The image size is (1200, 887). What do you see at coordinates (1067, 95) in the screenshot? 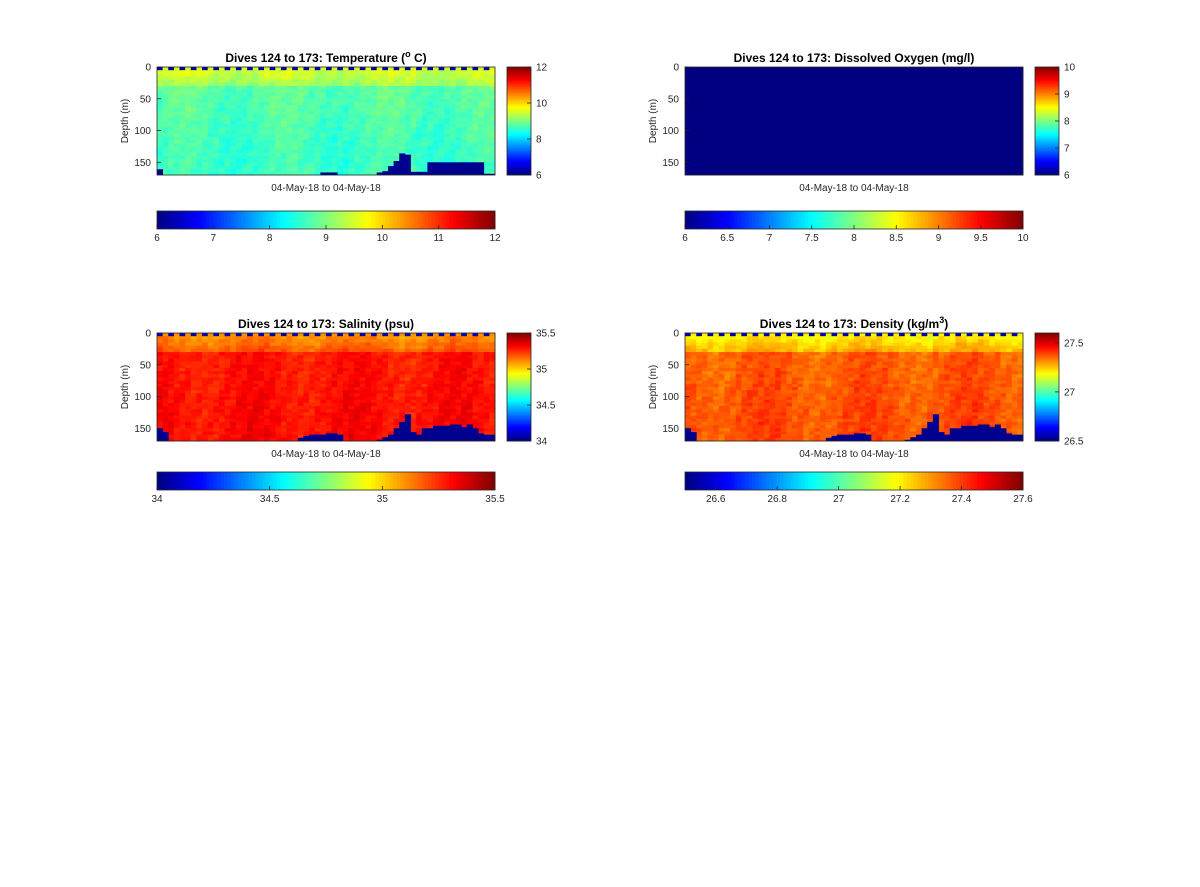
I see `dissolved-oxygen-side-colorbar-label: 9` at bounding box center [1067, 95].